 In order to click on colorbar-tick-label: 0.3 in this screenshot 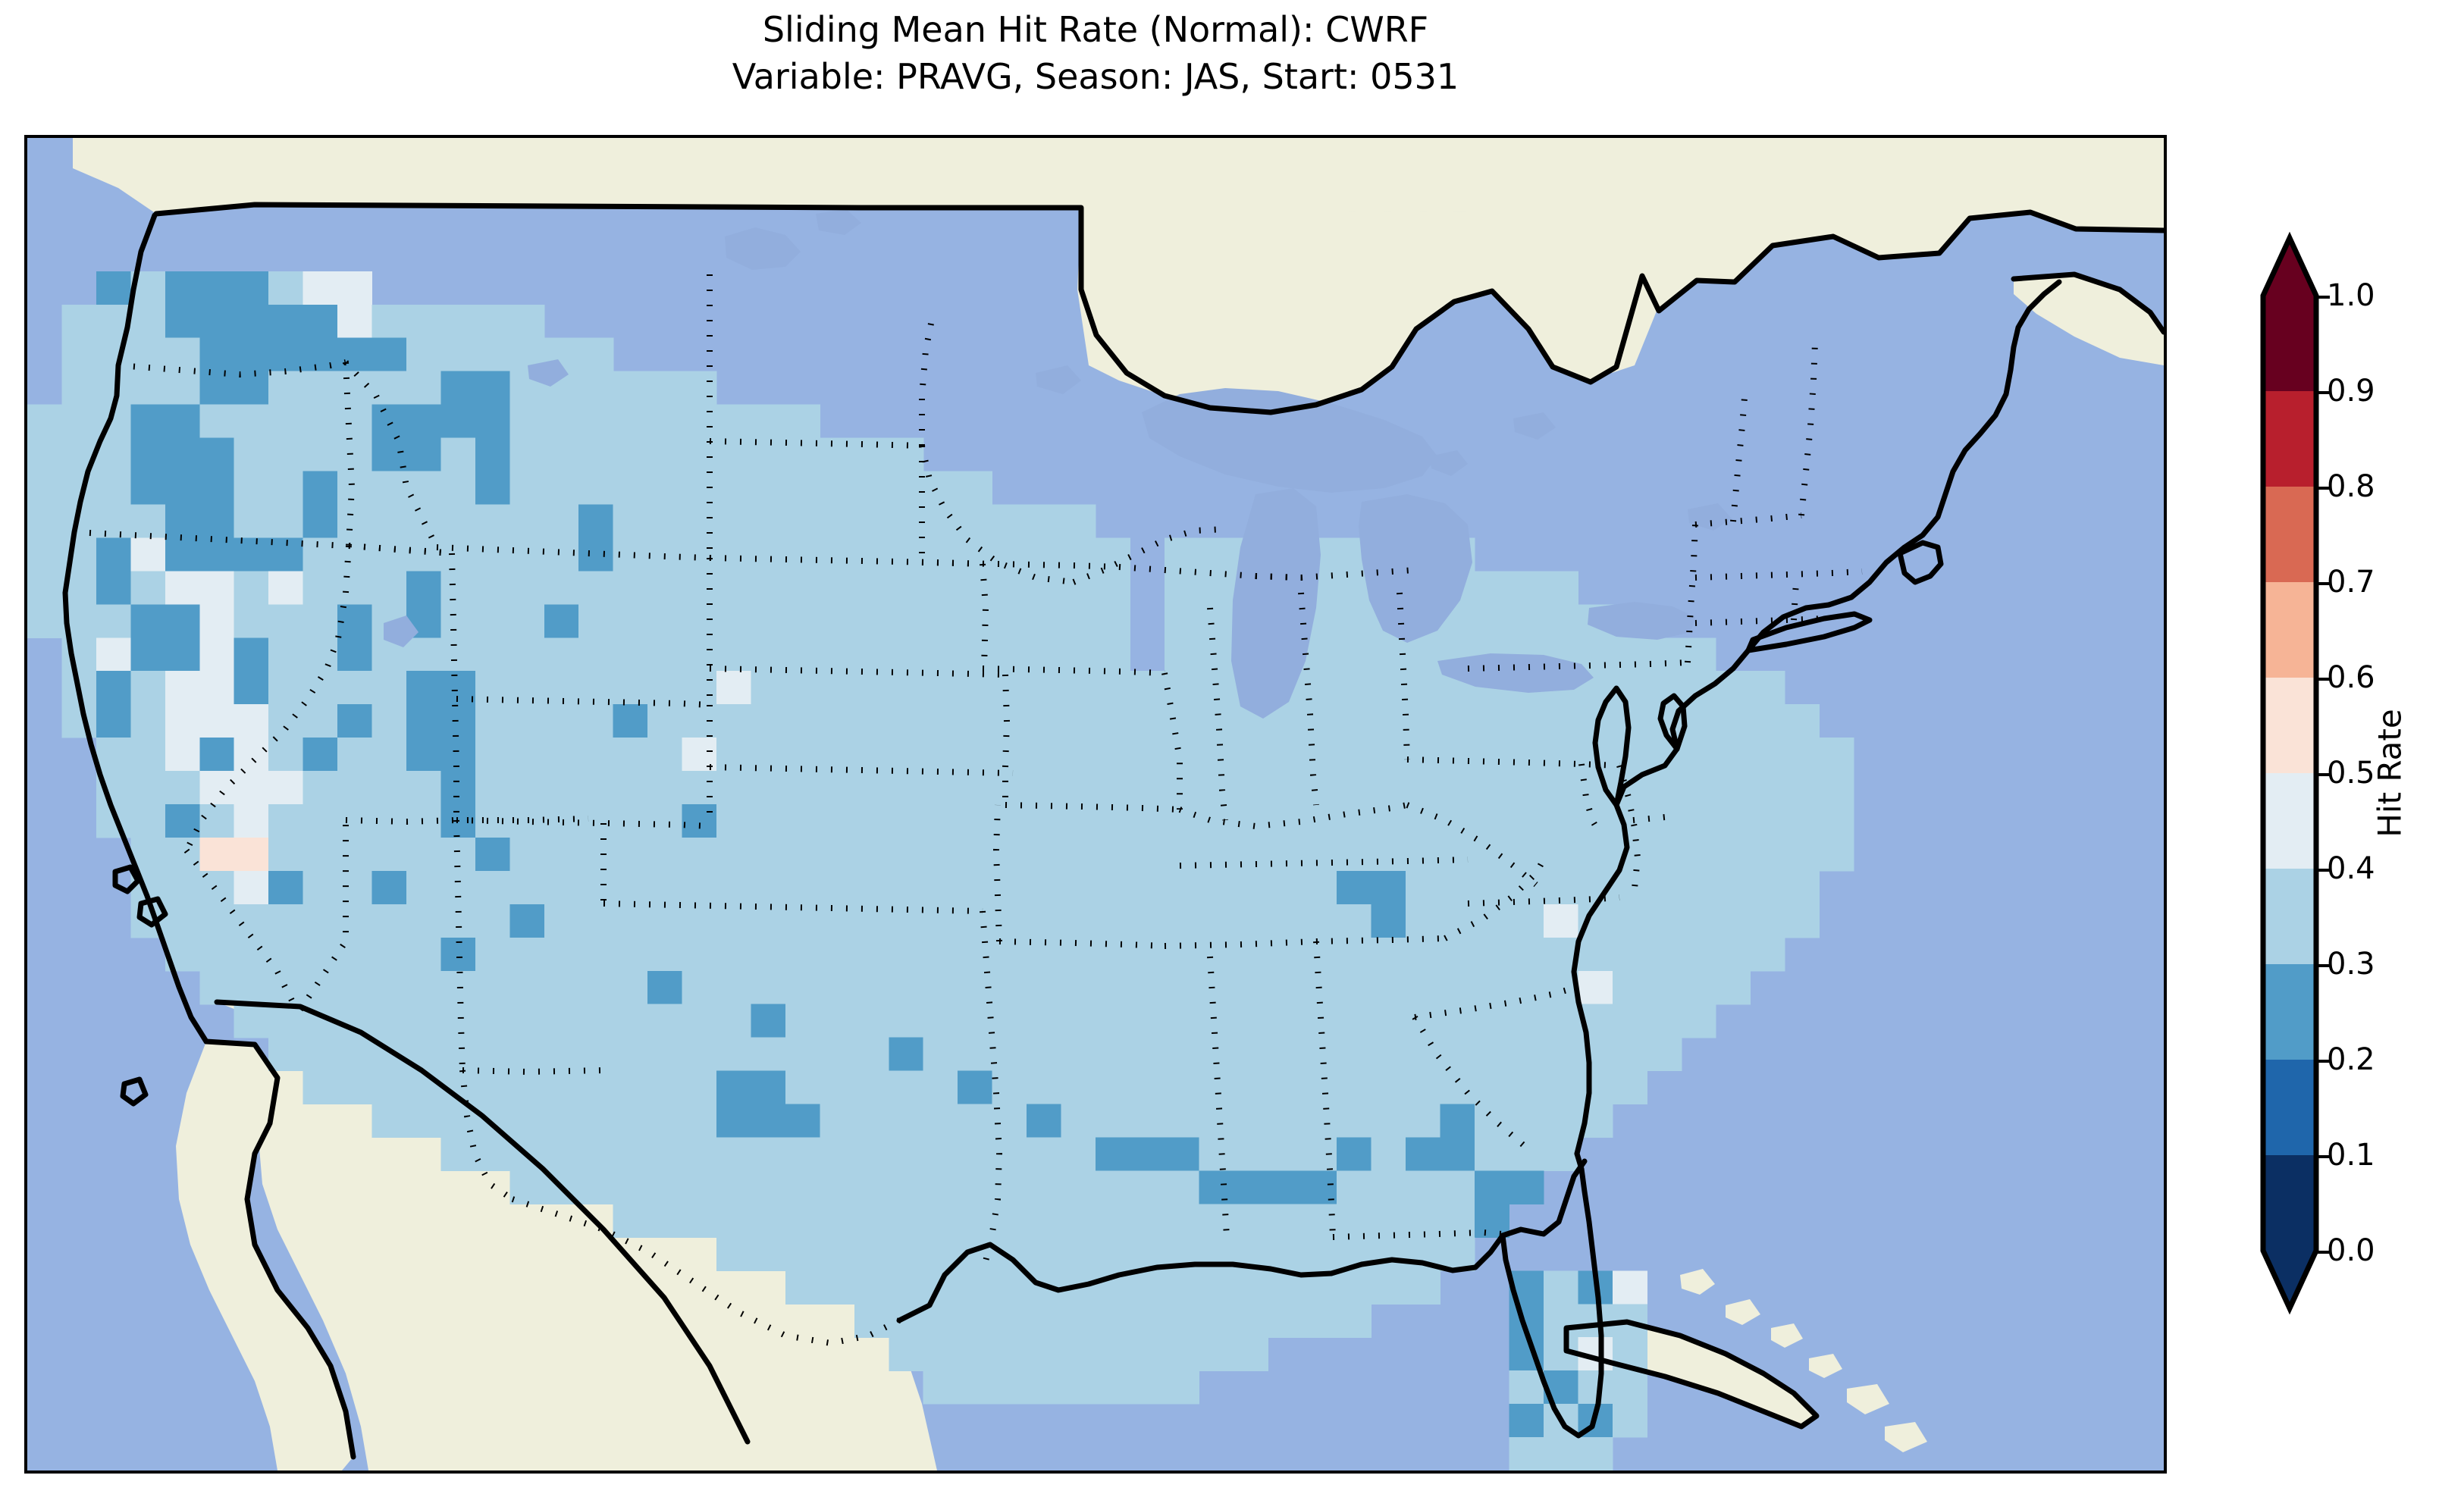, I will do `click(2351, 964)`.